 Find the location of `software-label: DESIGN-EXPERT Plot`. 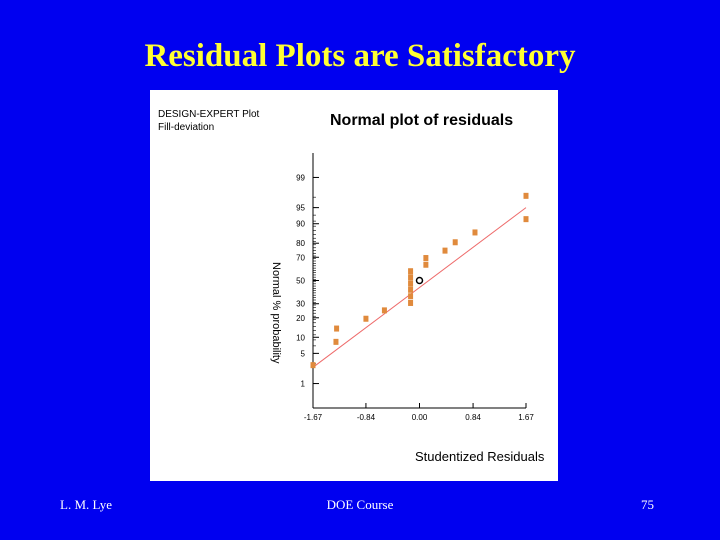

software-label: DESIGN-EXPERT Plot is located at coordinates (209, 114).